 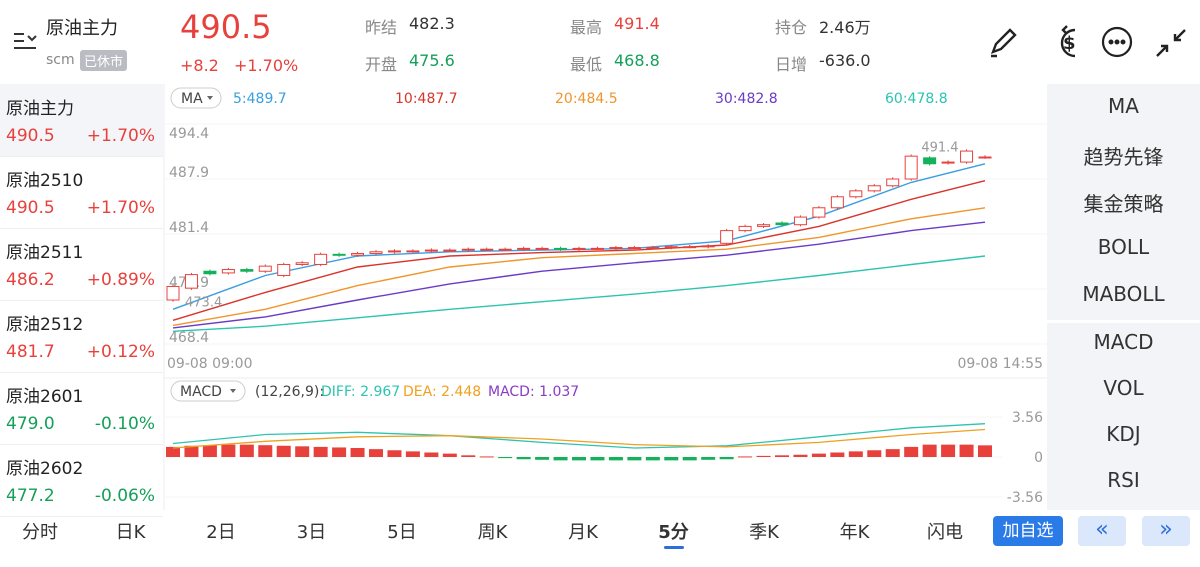 What do you see at coordinates (81, 336) in the screenshot?
I see `watchlist-row: 原油2512 481.7 +0.12%` at bounding box center [81, 336].